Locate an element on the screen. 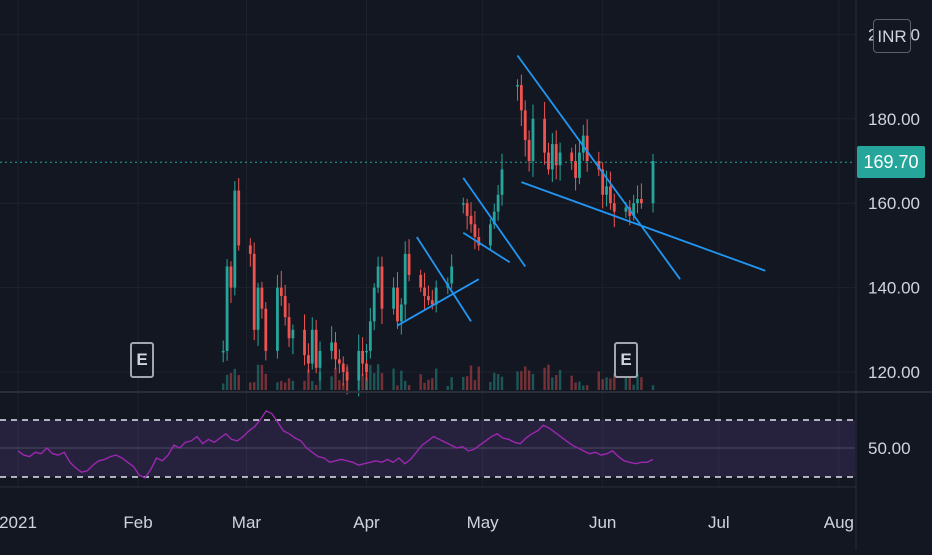  time-tick-label: Feb is located at coordinates (137, 522).